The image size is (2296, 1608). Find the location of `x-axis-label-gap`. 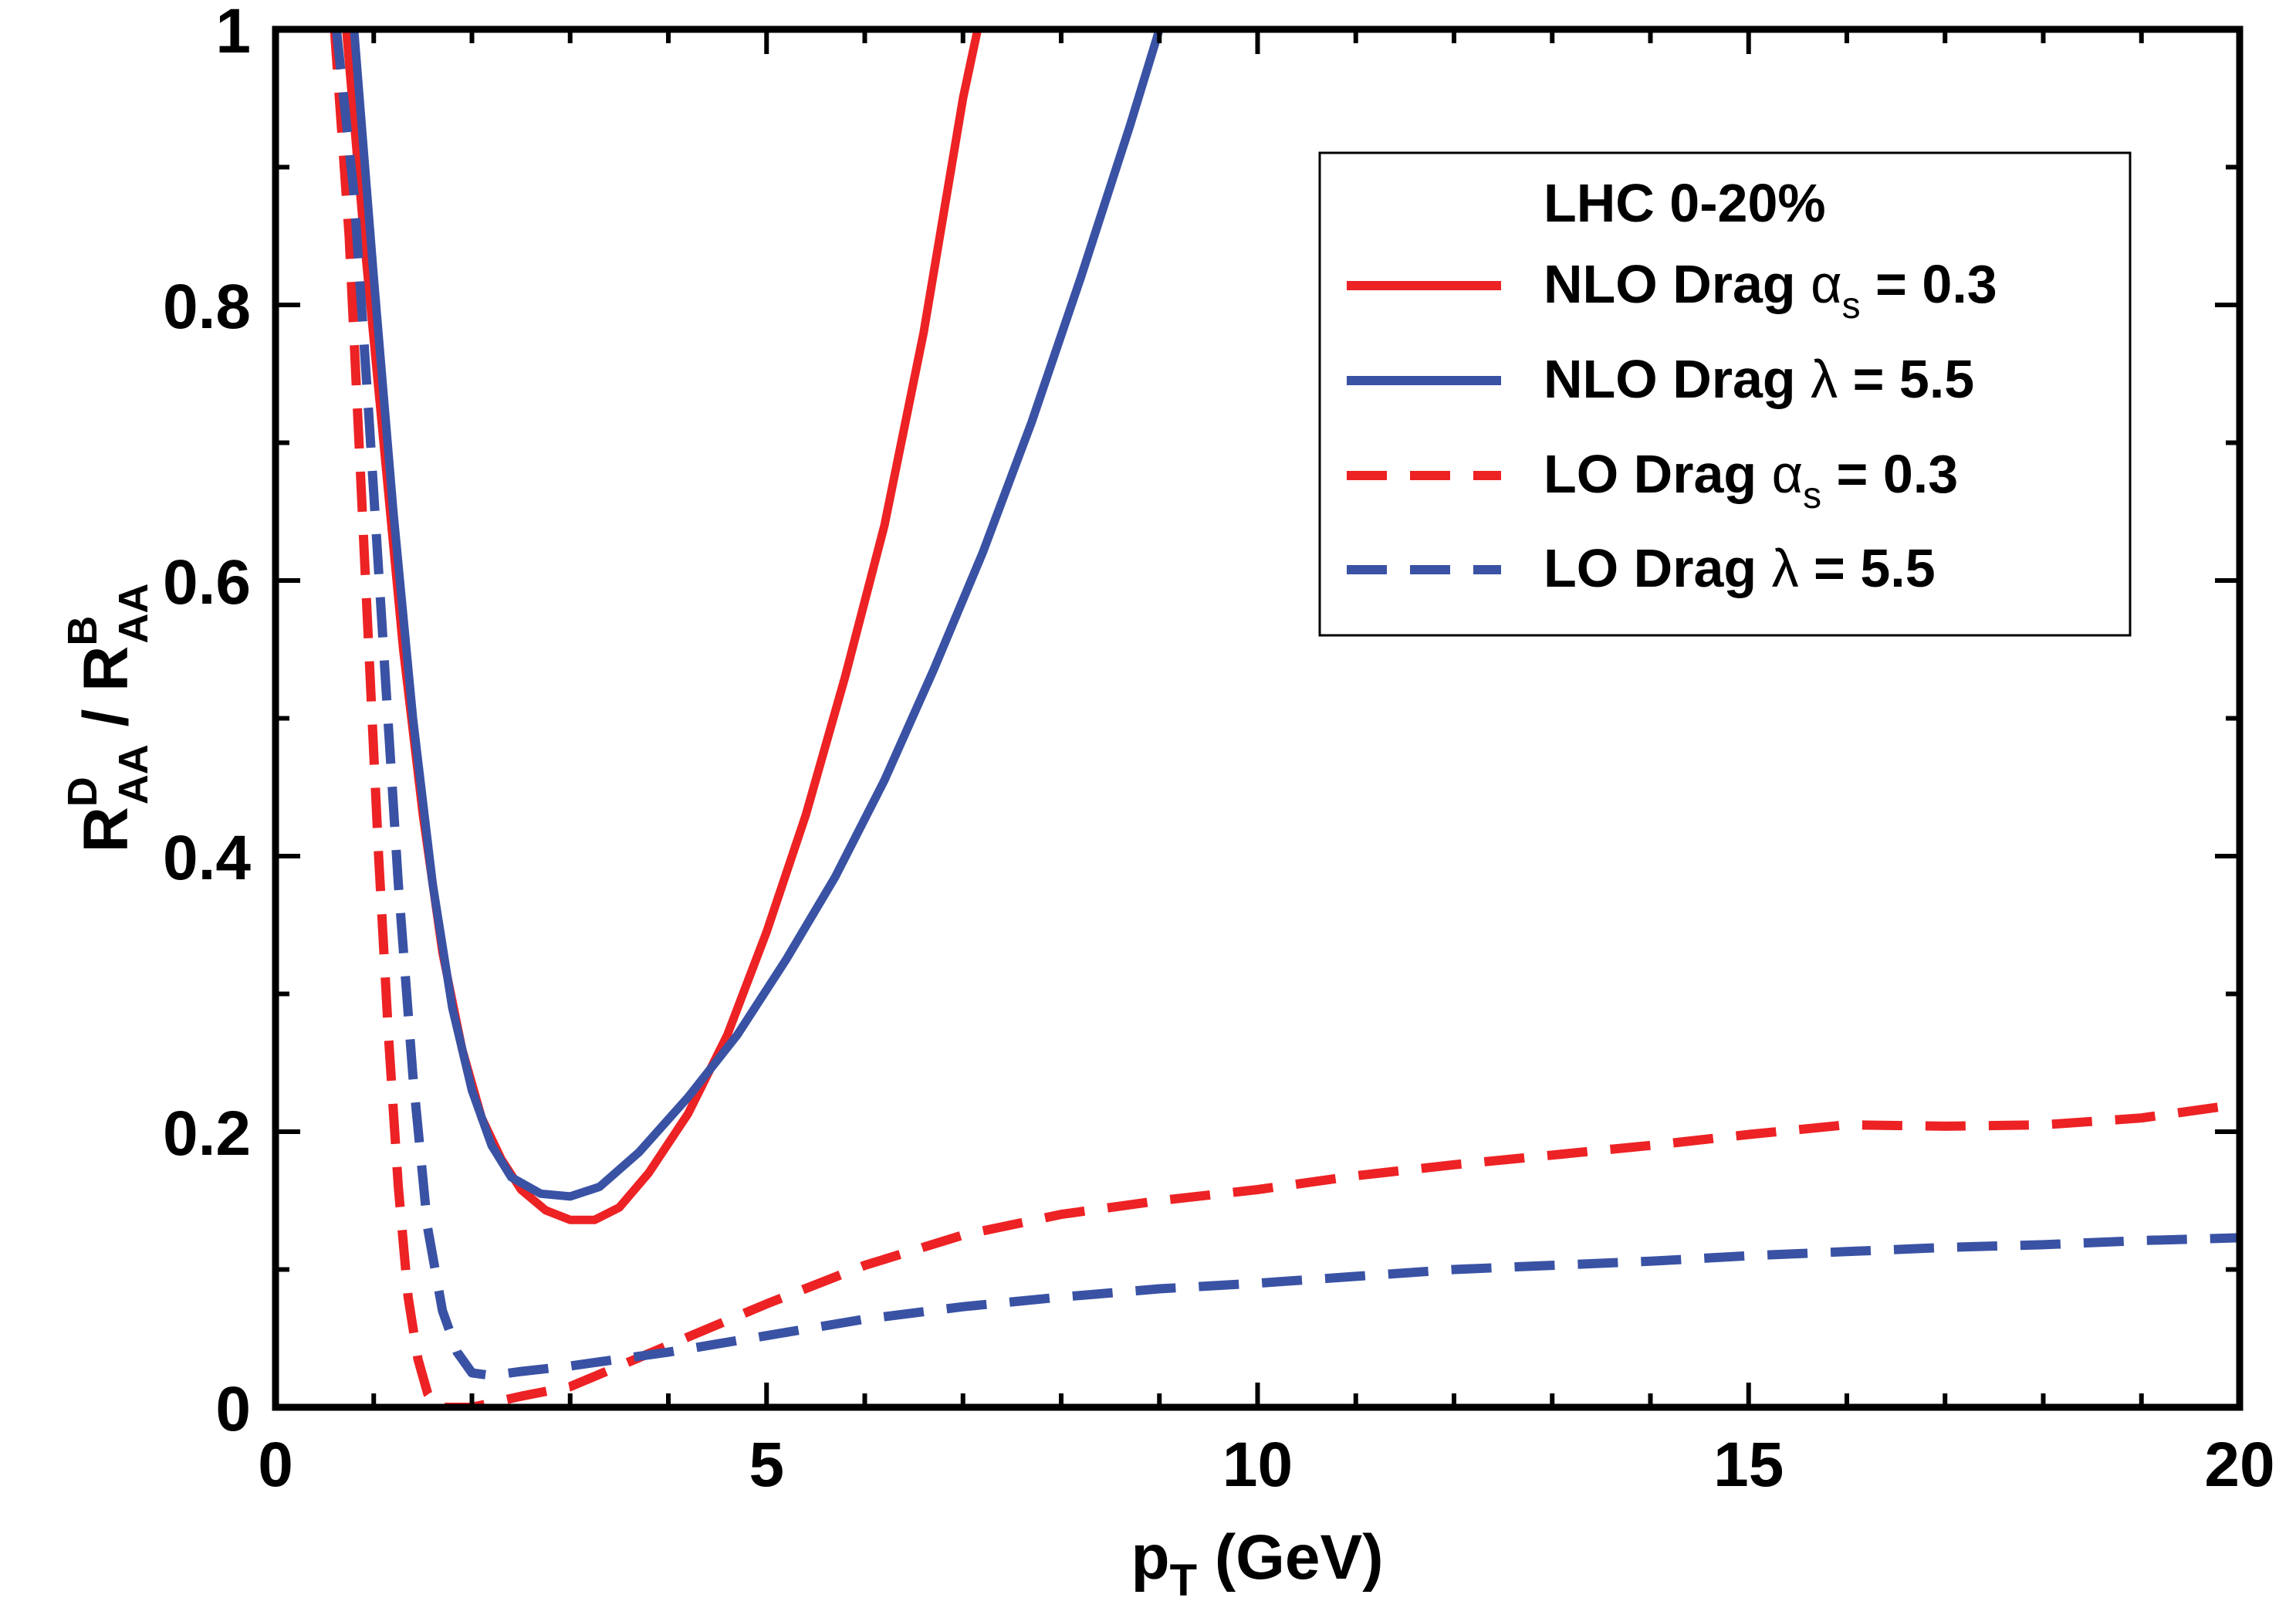

x-axis-label-gap is located at coordinates (1206, 1557).